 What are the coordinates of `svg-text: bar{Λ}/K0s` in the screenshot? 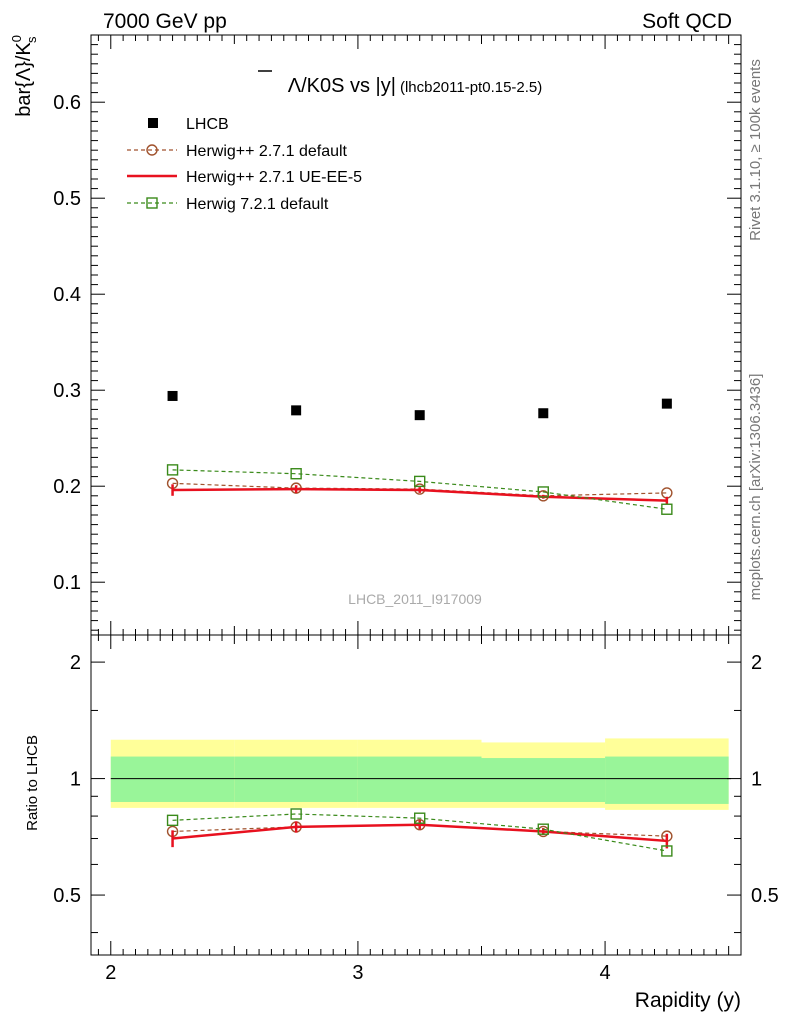 It's located at (24, 76).